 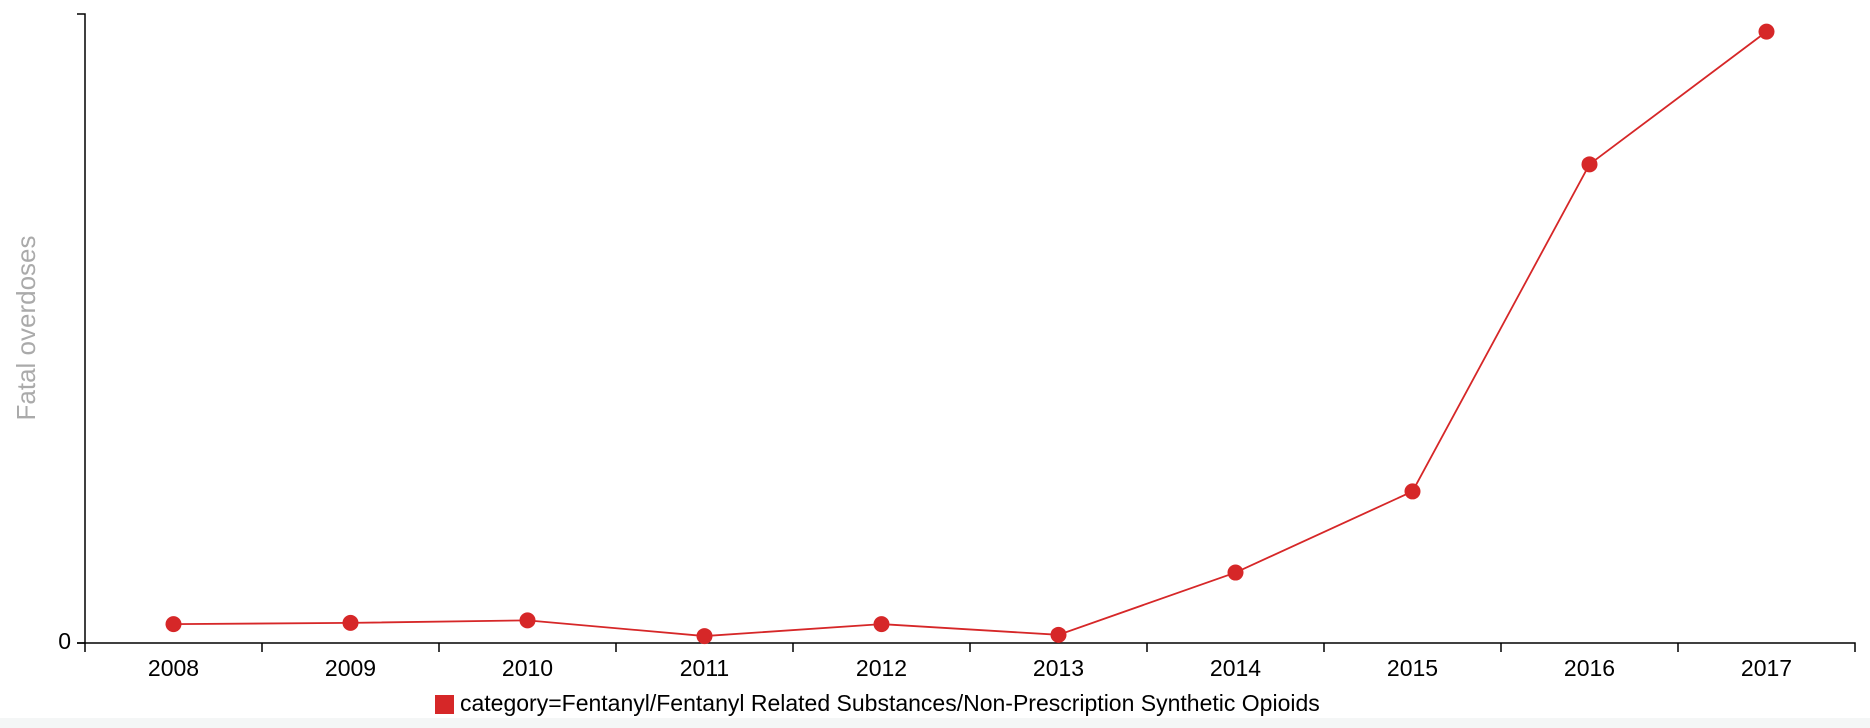 What do you see at coordinates (881, 668) in the screenshot?
I see `x-tick-label: 2012` at bounding box center [881, 668].